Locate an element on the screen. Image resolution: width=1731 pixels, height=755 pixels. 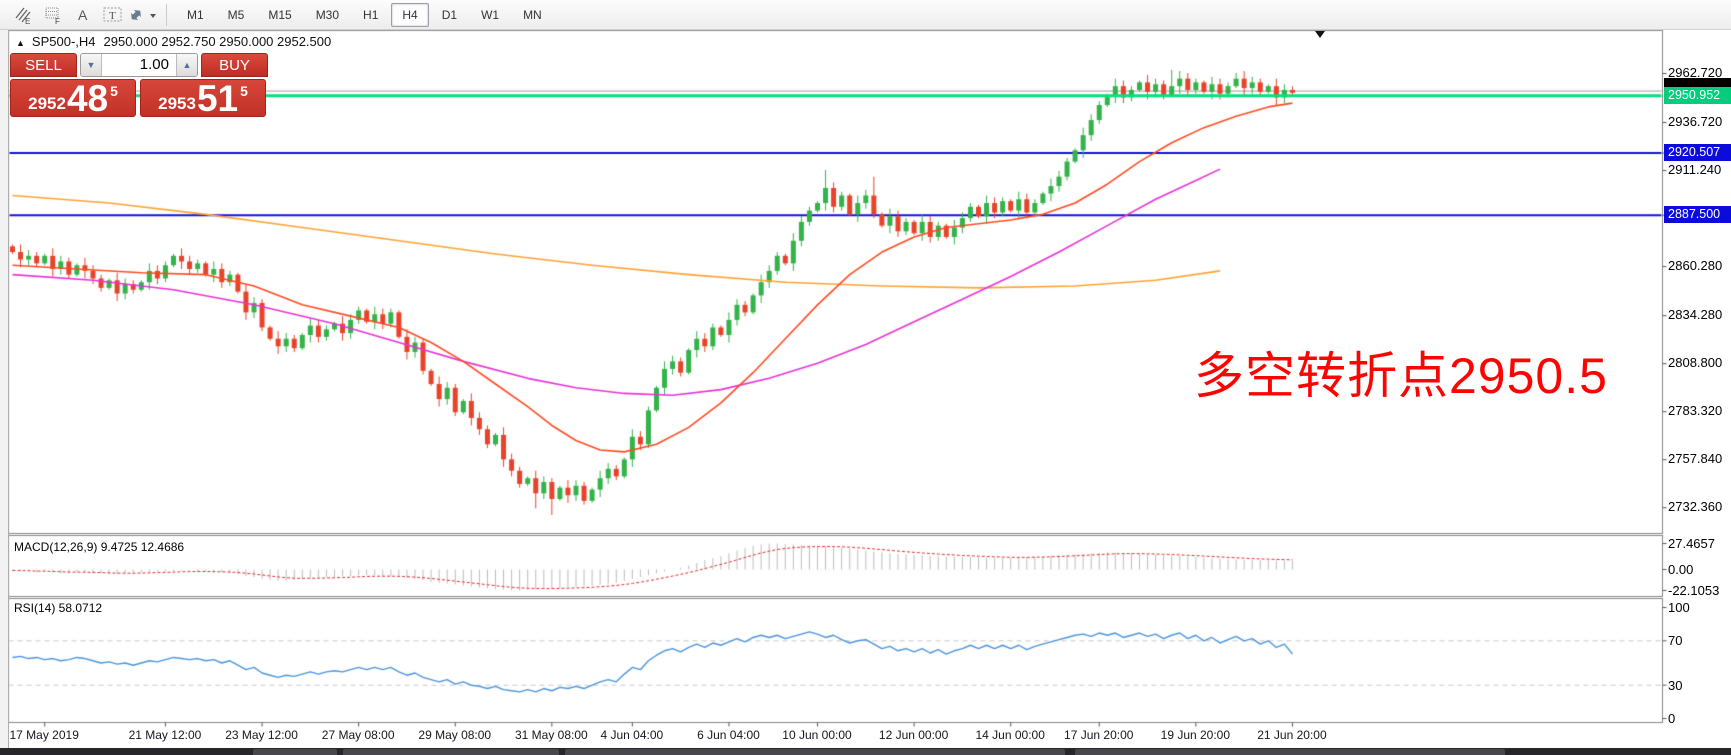
price-tick-label: 2834.280 is located at coordinates (1695, 315).